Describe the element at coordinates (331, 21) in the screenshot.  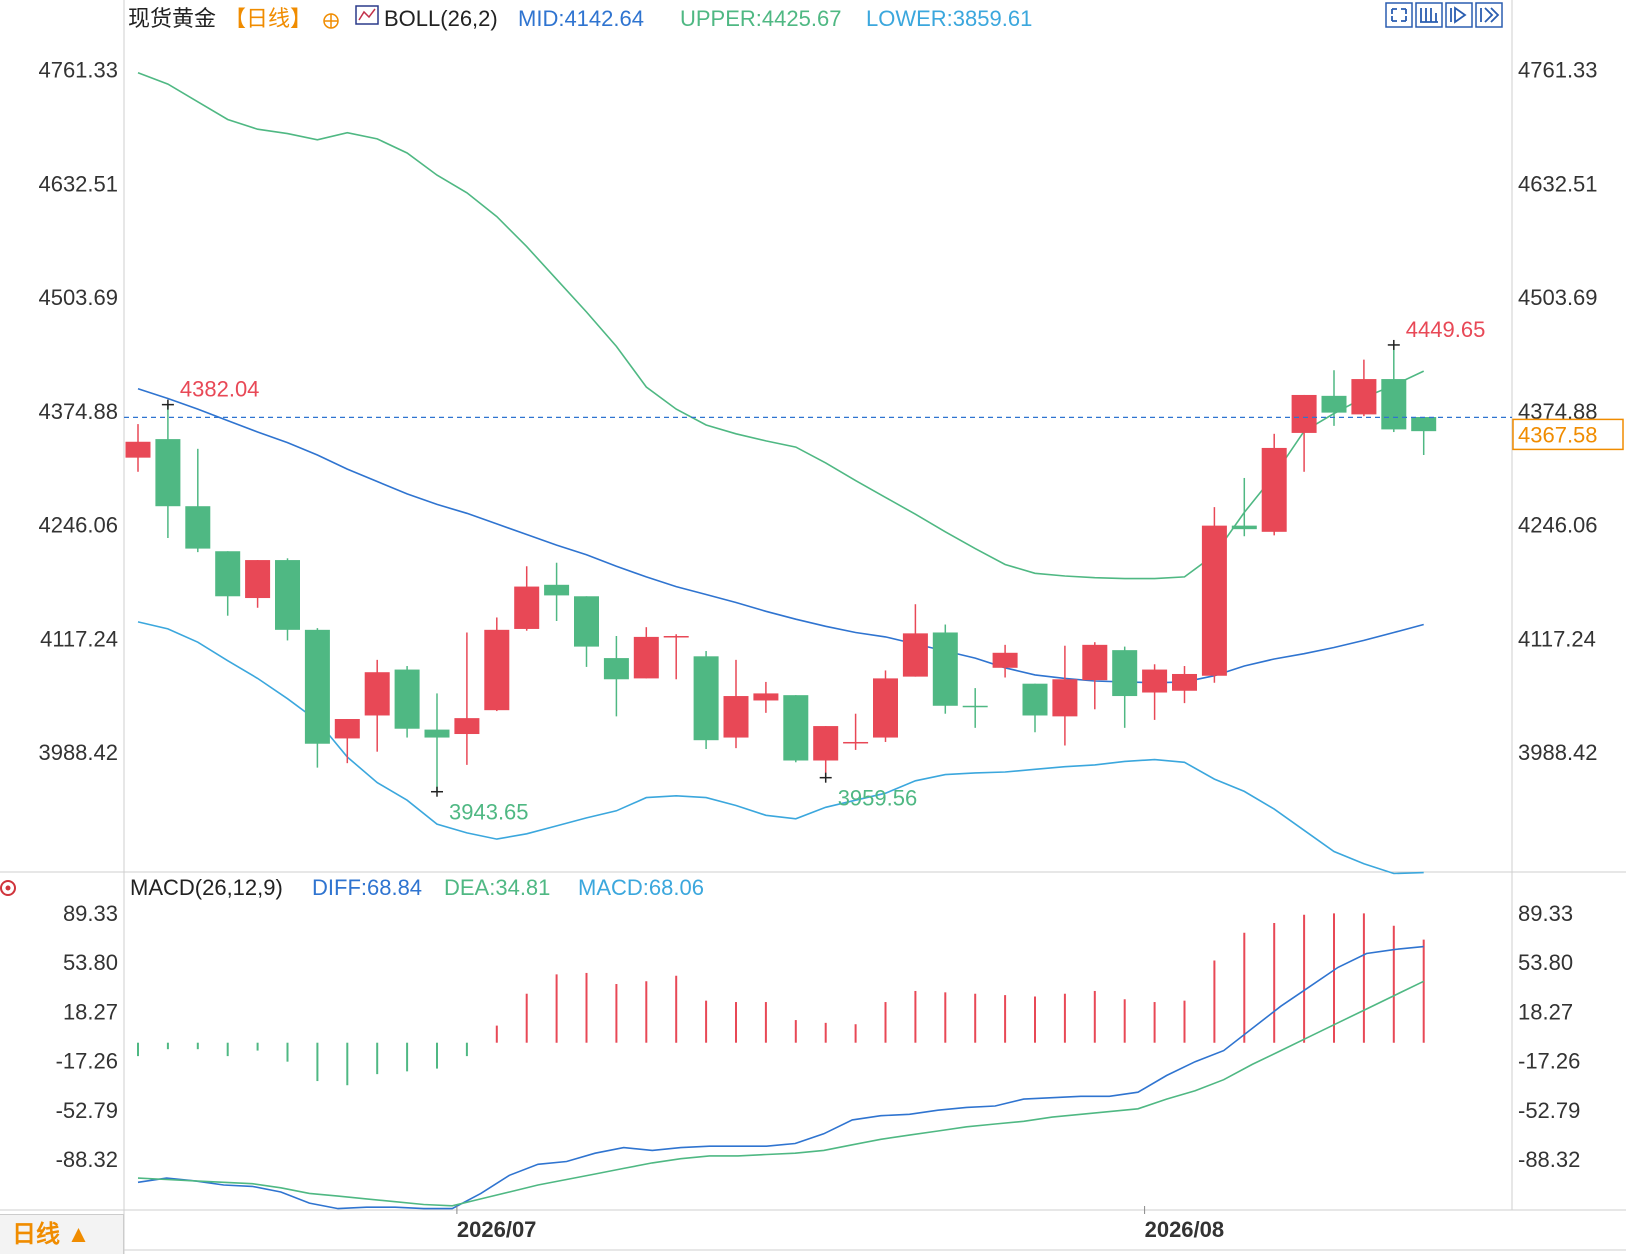
I see `crosshair-toggle-icon` at that location.